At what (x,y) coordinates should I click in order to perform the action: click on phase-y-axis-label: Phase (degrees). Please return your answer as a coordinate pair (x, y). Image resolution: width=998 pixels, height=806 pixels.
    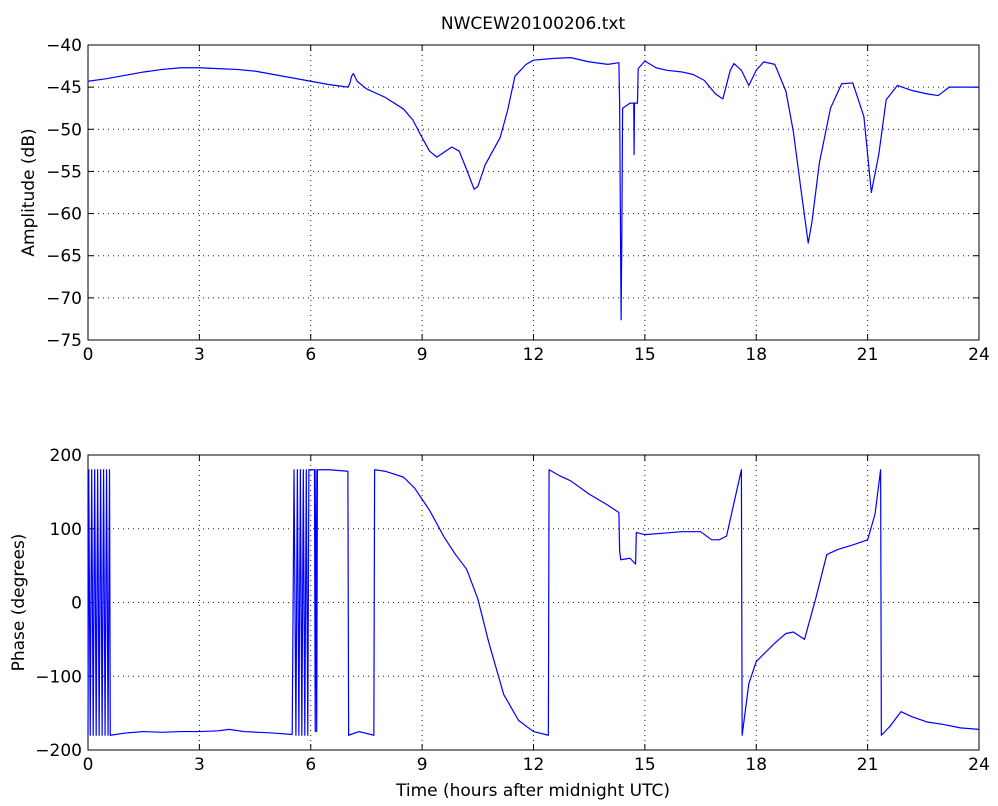
    Looking at the image, I should click on (19, 603).